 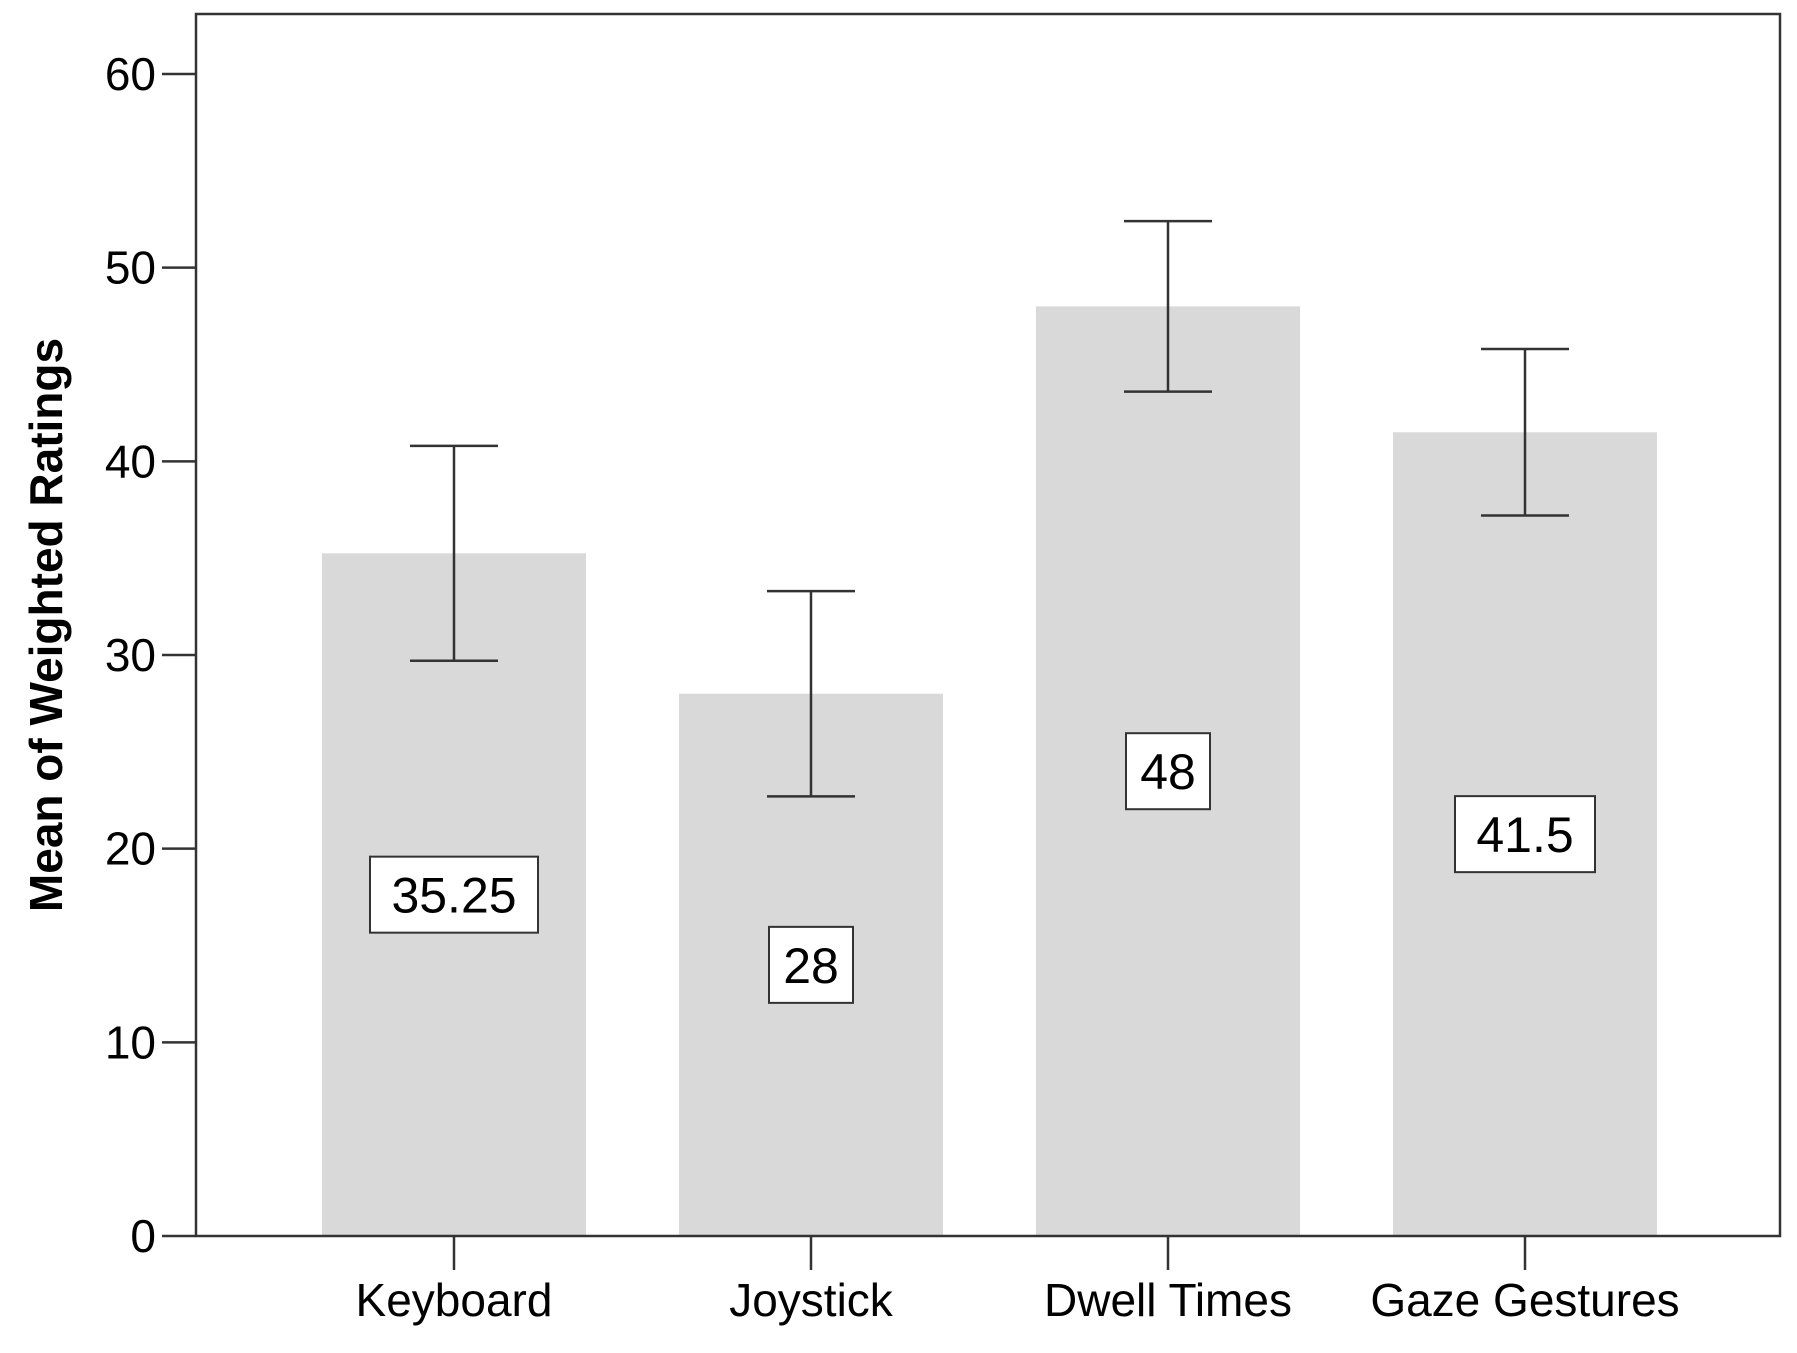 I want to click on data-label: 41.5, so click(x=1524, y=835).